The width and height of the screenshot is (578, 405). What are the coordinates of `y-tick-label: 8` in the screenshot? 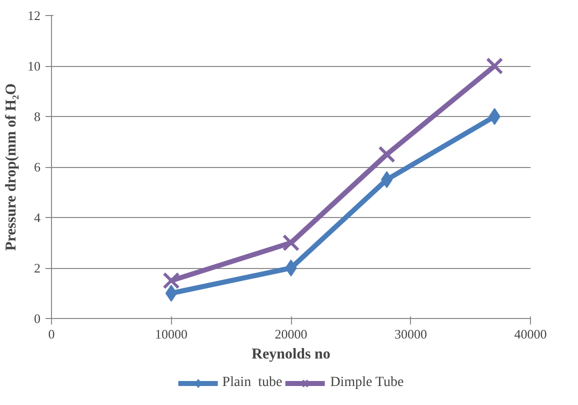 It's located at (37, 116).